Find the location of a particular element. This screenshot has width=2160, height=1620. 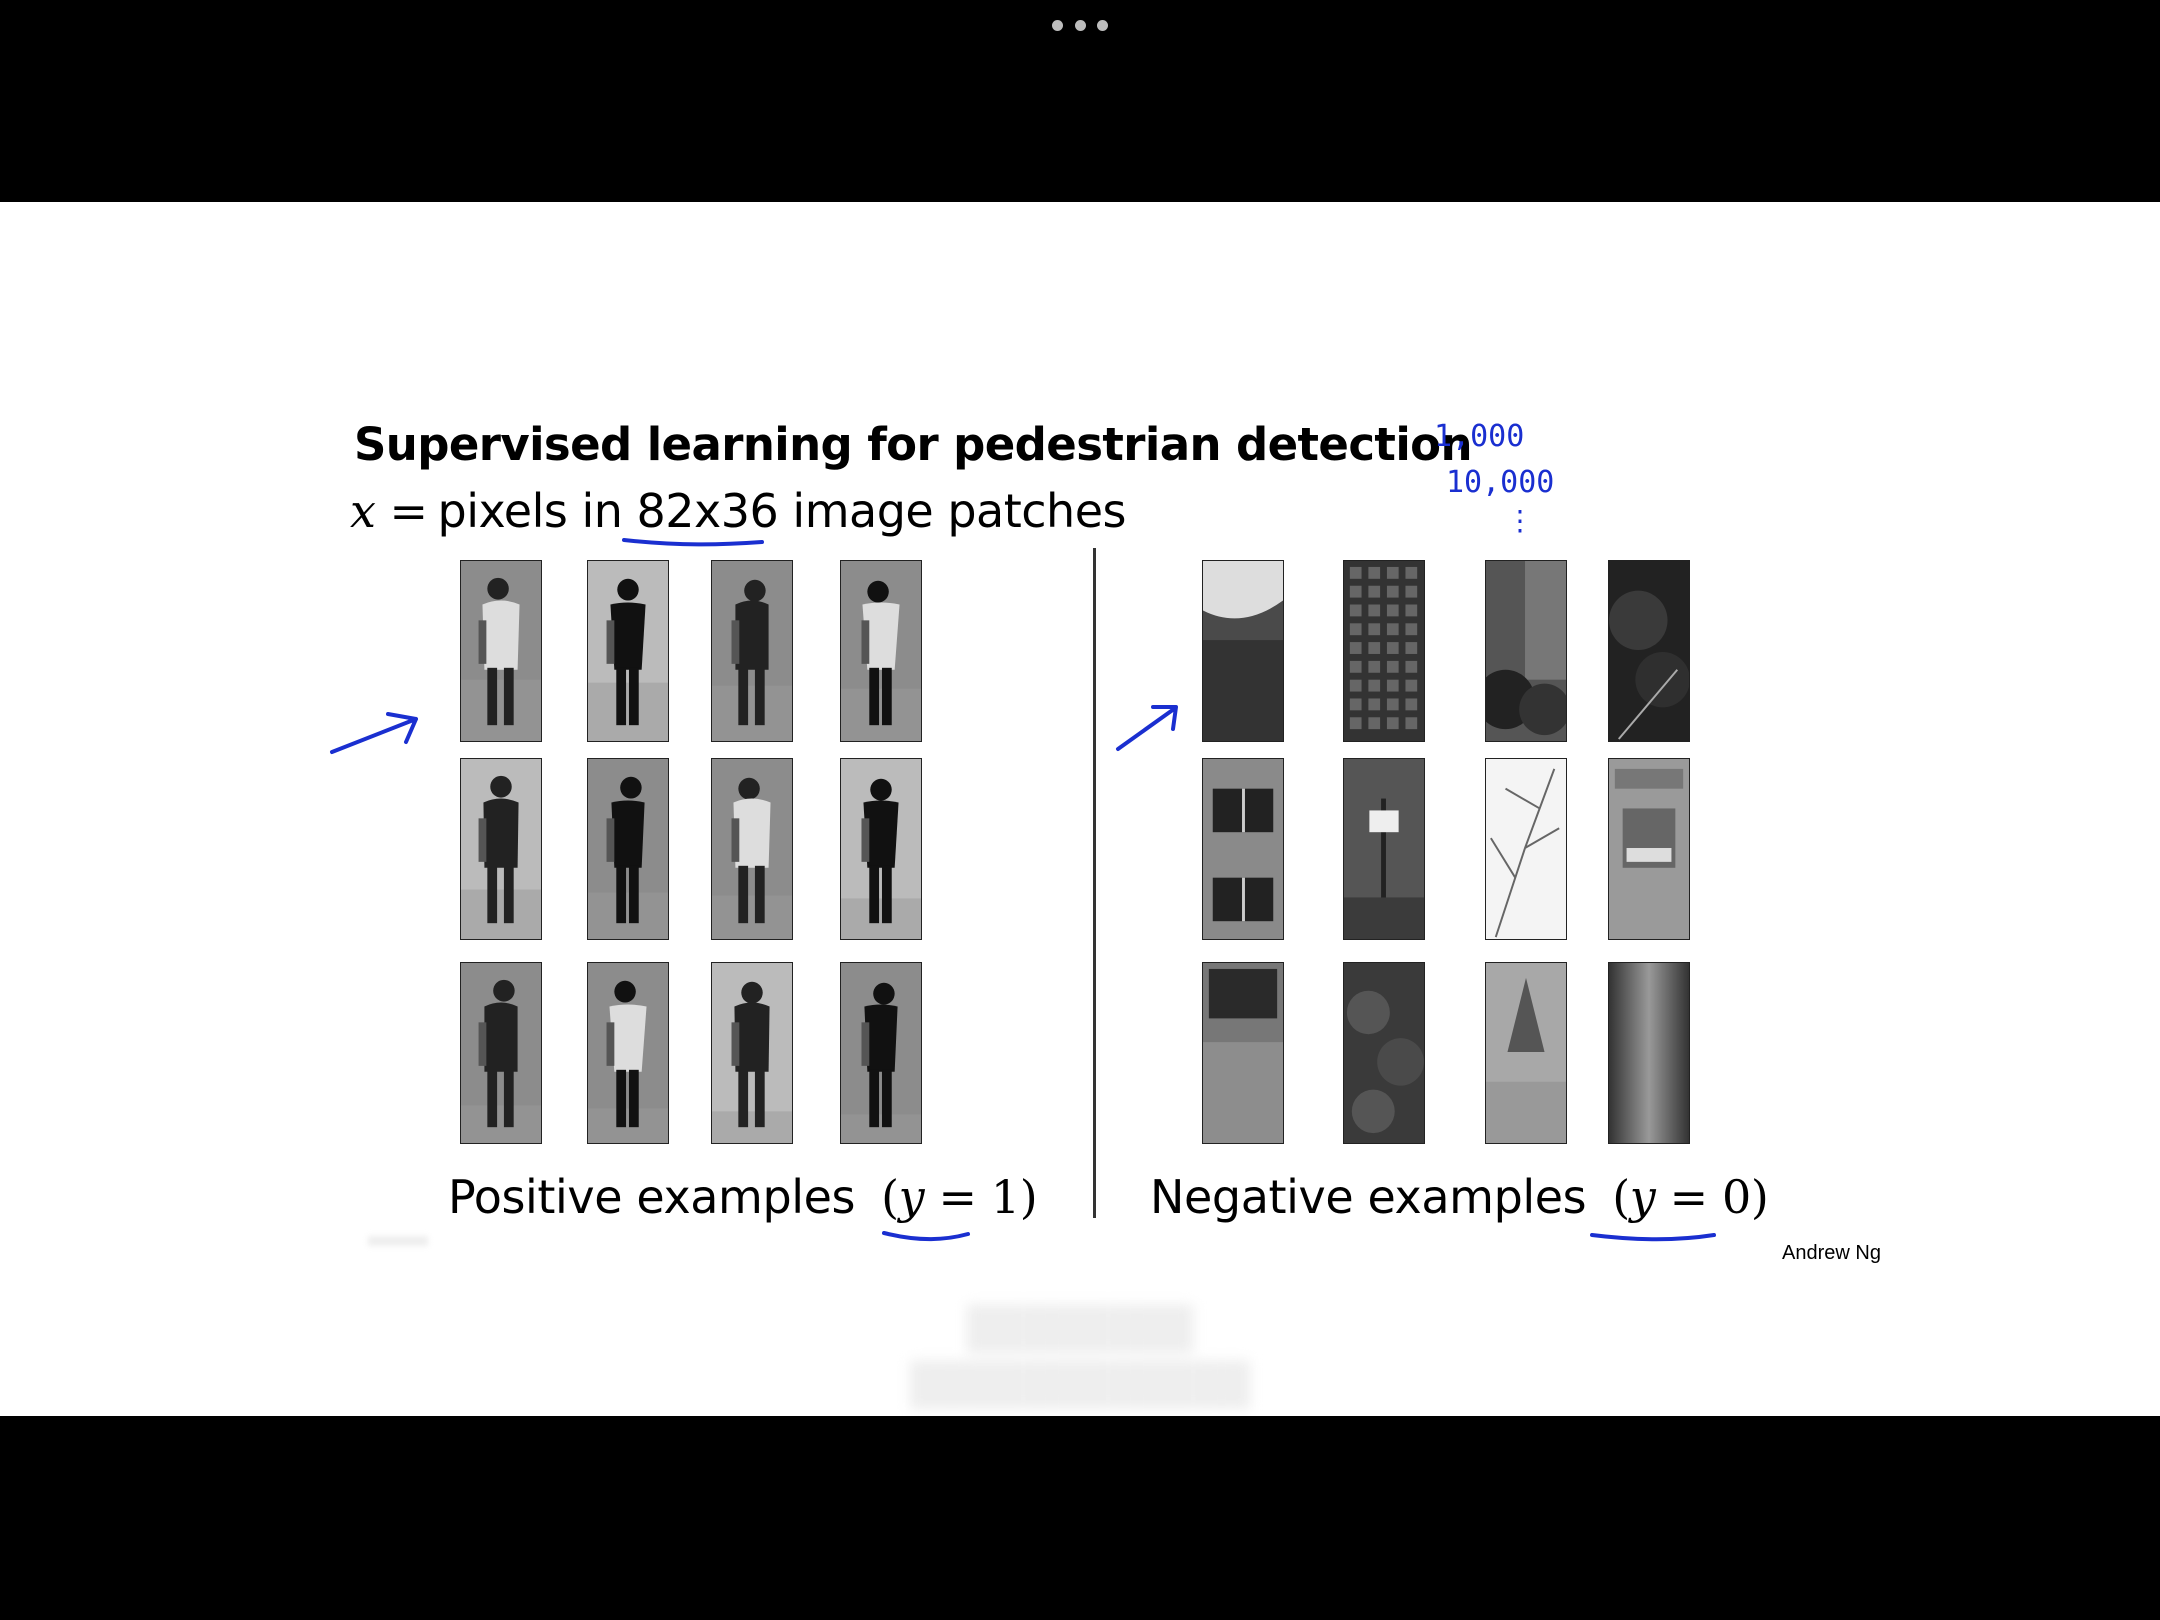

positive-caption: Positive examples (y = 1) is located at coordinates (743, 1197).